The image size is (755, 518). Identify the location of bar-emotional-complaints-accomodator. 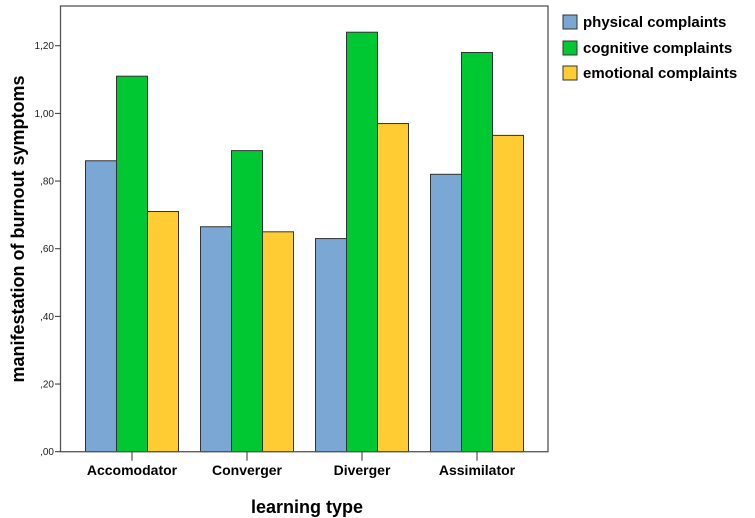
(163, 332).